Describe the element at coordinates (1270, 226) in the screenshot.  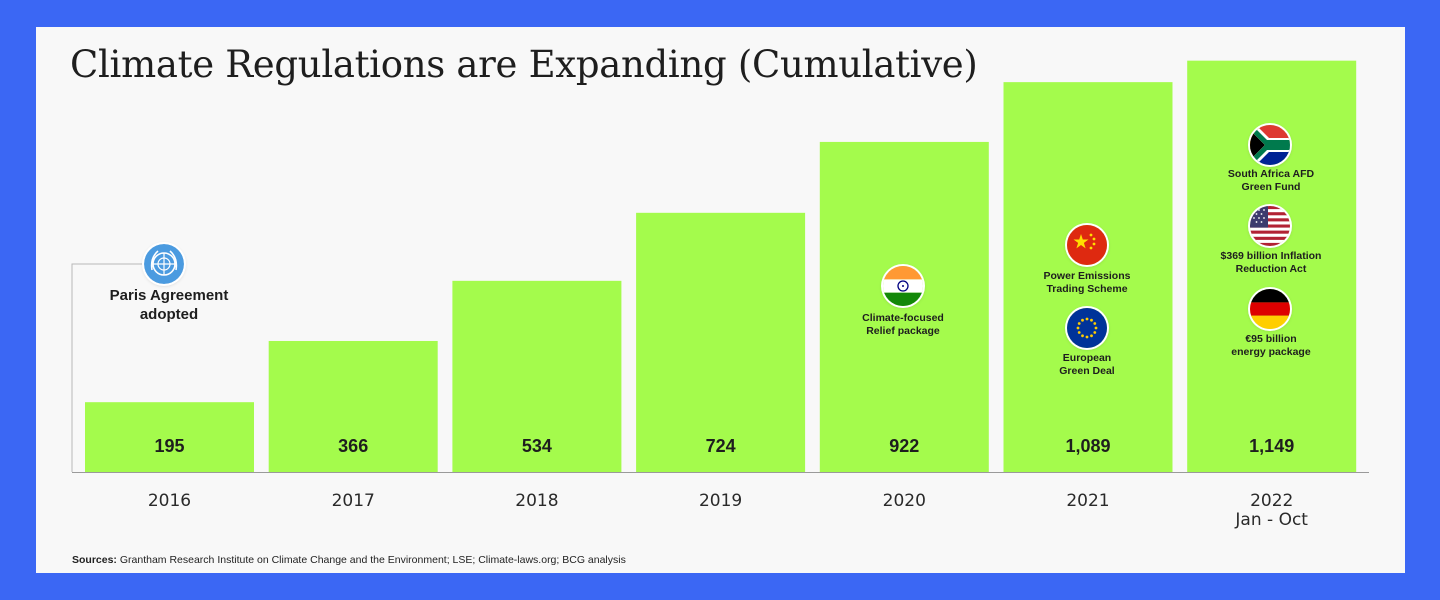
I see `usa-flag-icon` at that location.